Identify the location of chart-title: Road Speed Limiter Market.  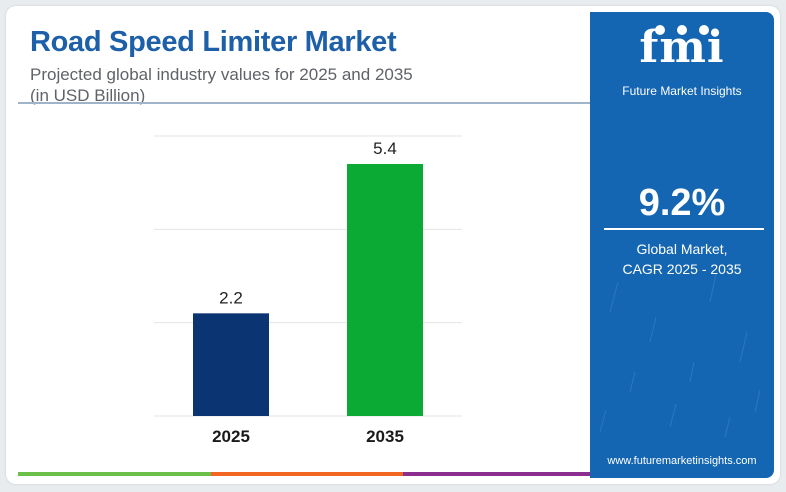
(213, 42).